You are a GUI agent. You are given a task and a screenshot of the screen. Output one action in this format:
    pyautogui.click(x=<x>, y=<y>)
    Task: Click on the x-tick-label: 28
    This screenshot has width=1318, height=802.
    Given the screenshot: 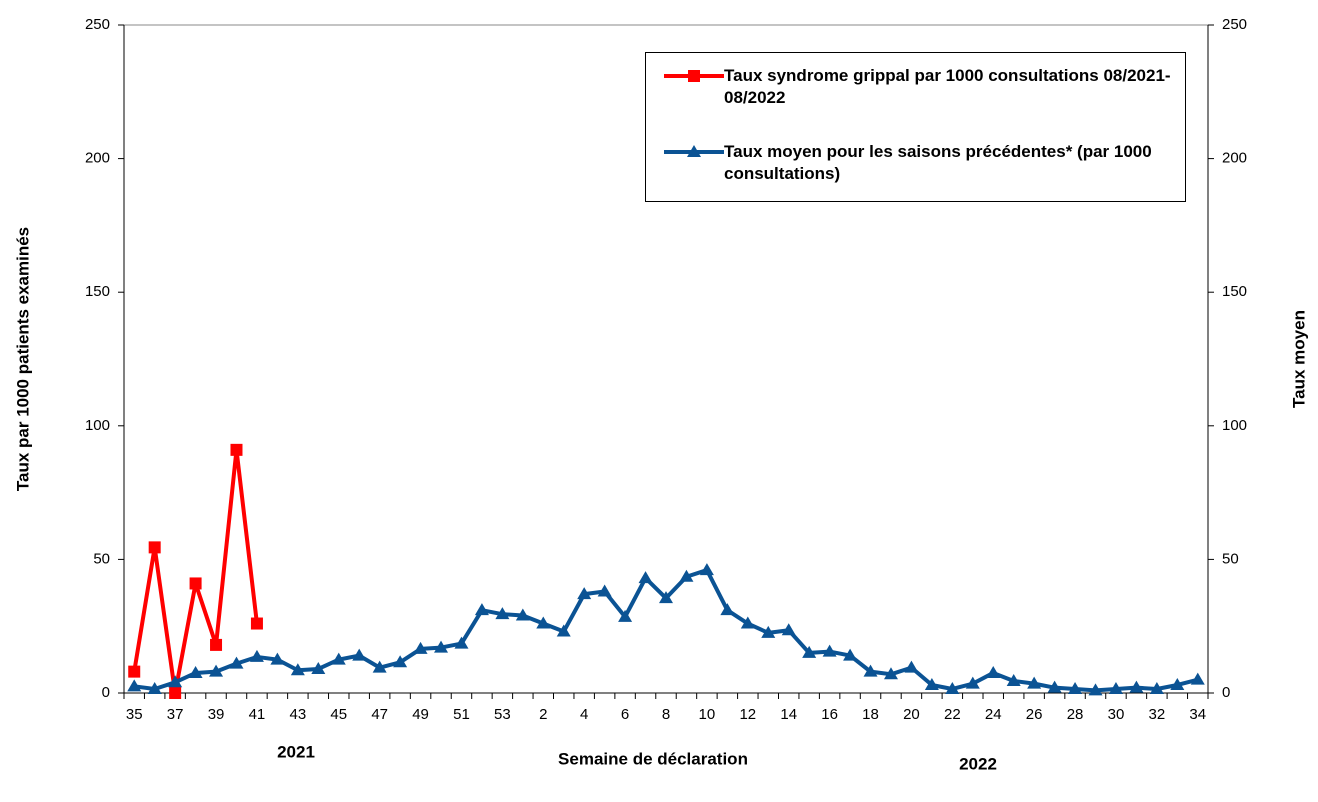 What is the action you would take?
    pyautogui.click(x=1075, y=714)
    